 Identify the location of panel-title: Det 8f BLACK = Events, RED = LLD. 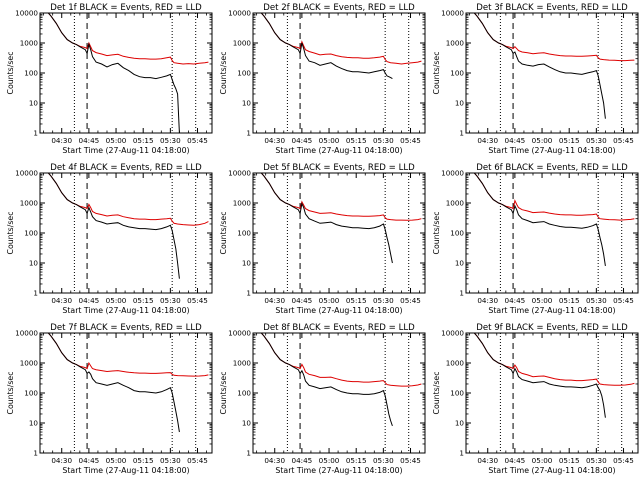
(339, 328).